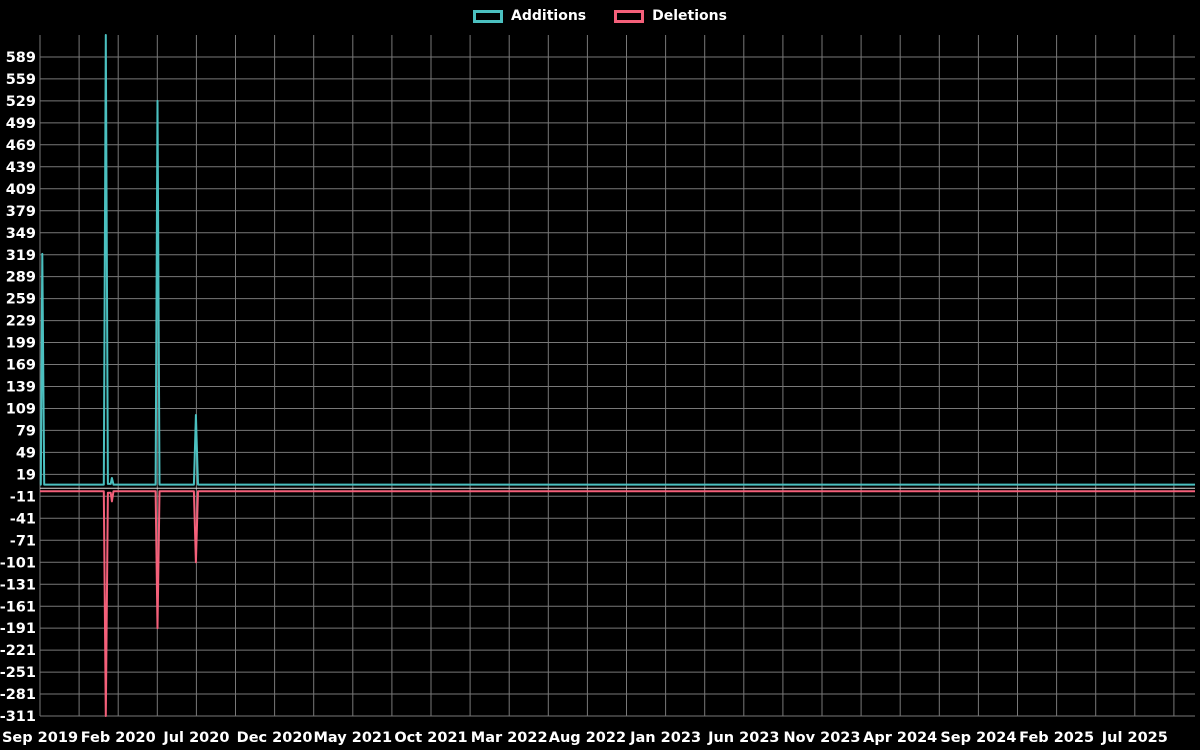  What do you see at coordinates (743, 738) in the screenshot?
I see `x-tick-label: Jun 2023` at bounding box center [743, 738].